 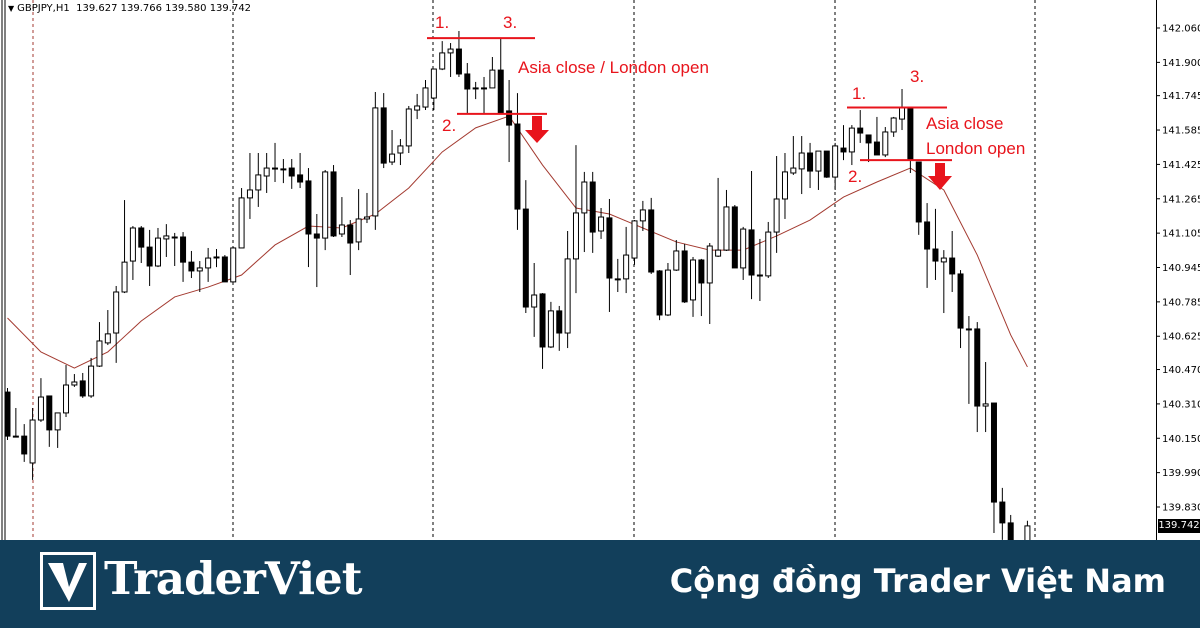 I want to click on y-tick-label: 139.990, so click(x=1181, y=473).